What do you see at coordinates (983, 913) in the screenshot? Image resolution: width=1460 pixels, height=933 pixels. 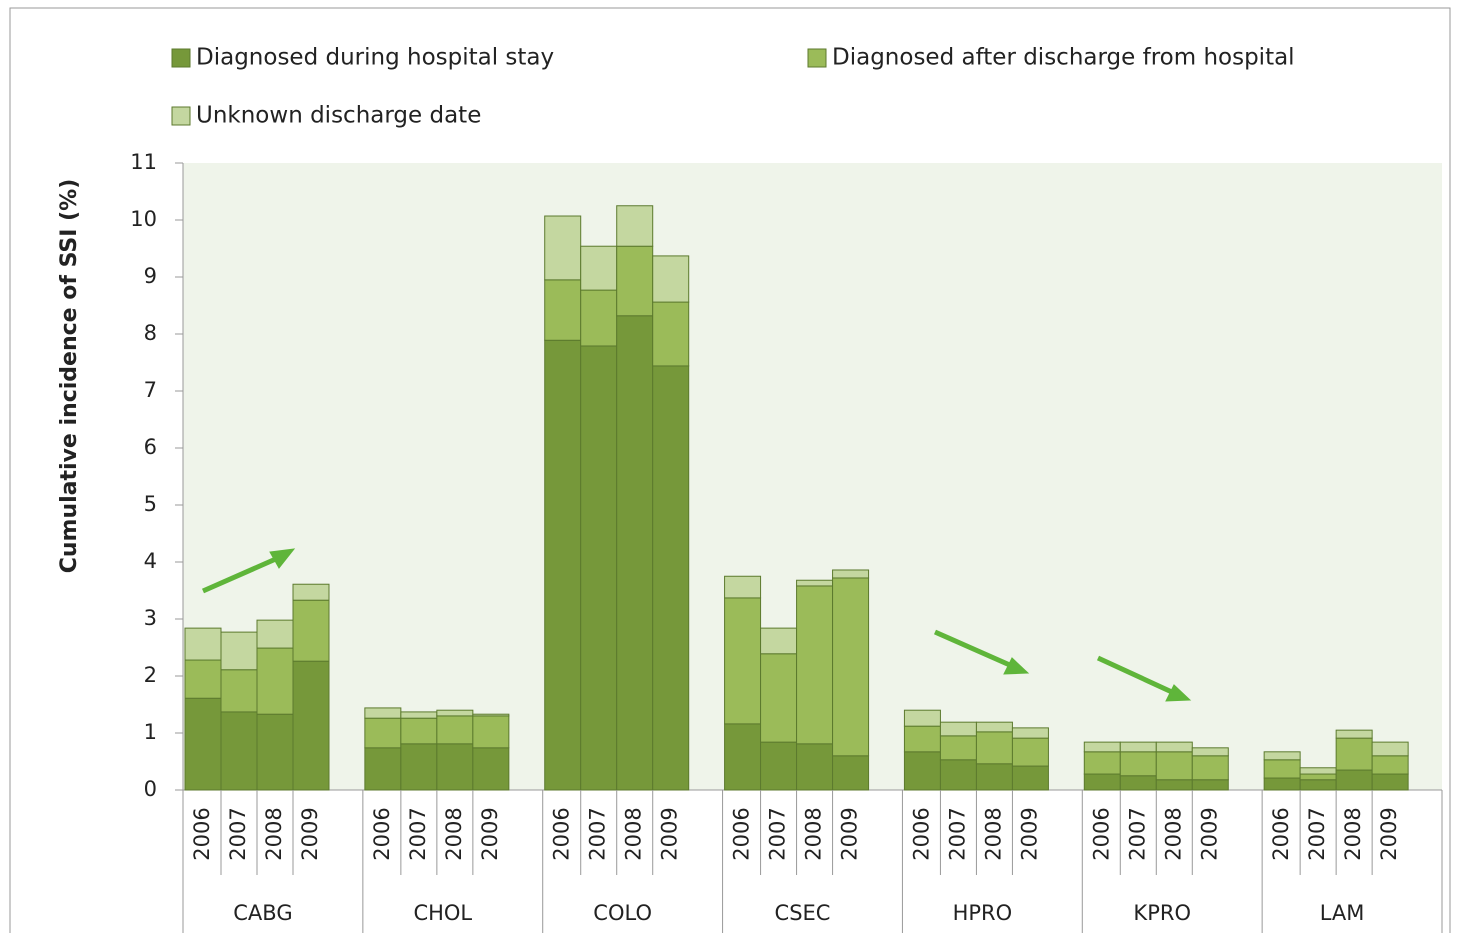 I see `group-label: HPRO` at bounding box center [983, 913].